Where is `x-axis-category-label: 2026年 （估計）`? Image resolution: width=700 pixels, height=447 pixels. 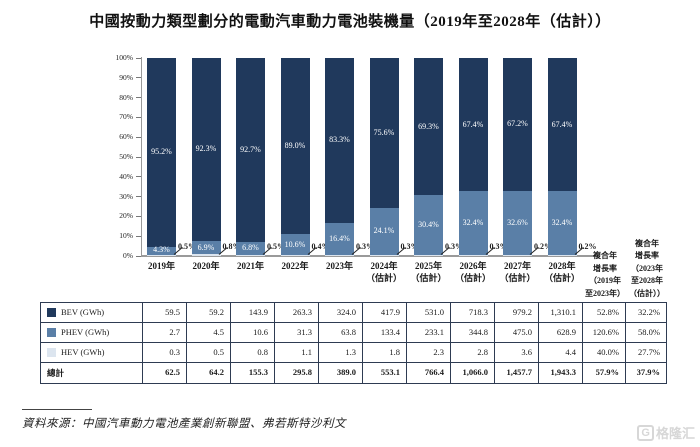 x-axis-category-label: 2026年 （估計） is located at coordinates (472, 272).